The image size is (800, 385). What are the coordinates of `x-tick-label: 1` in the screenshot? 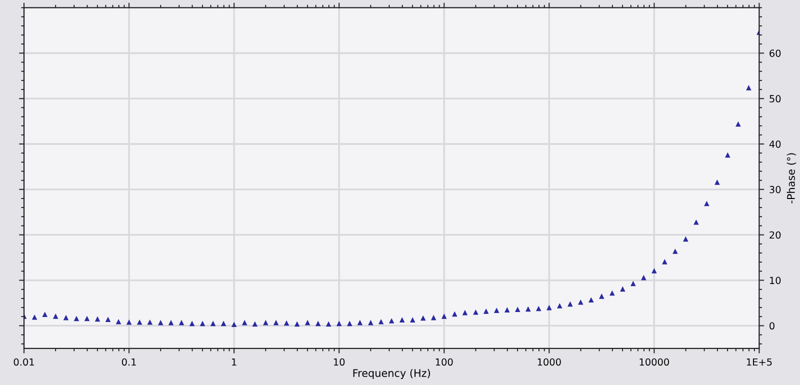 It's located at (234, 362).